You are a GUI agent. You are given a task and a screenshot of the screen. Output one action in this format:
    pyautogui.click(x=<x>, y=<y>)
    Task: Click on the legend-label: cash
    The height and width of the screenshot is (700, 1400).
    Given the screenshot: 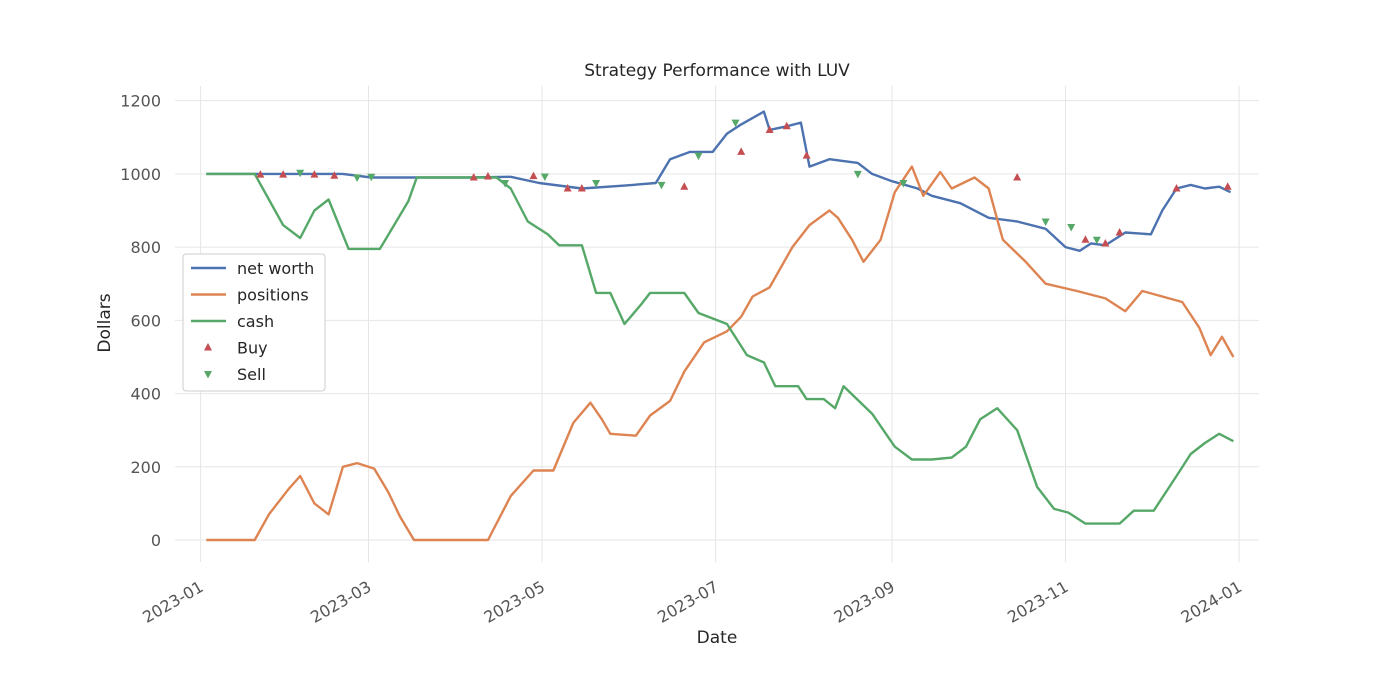 What is the action you would take?
    pyautogui.click(x=255, y=321)
    